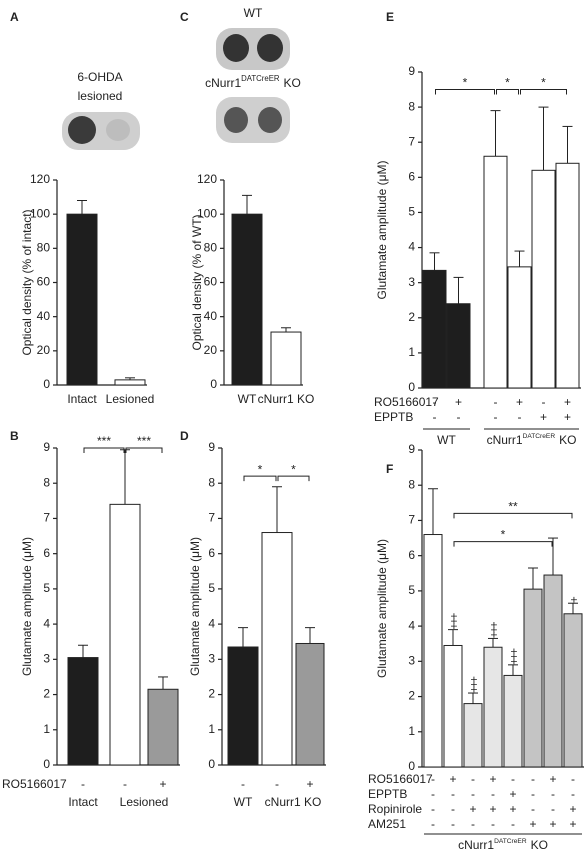 Image resolution: width=587 pixels, height=853 pixels. I want to click on y-tick-label: 3, so click(411, 661).